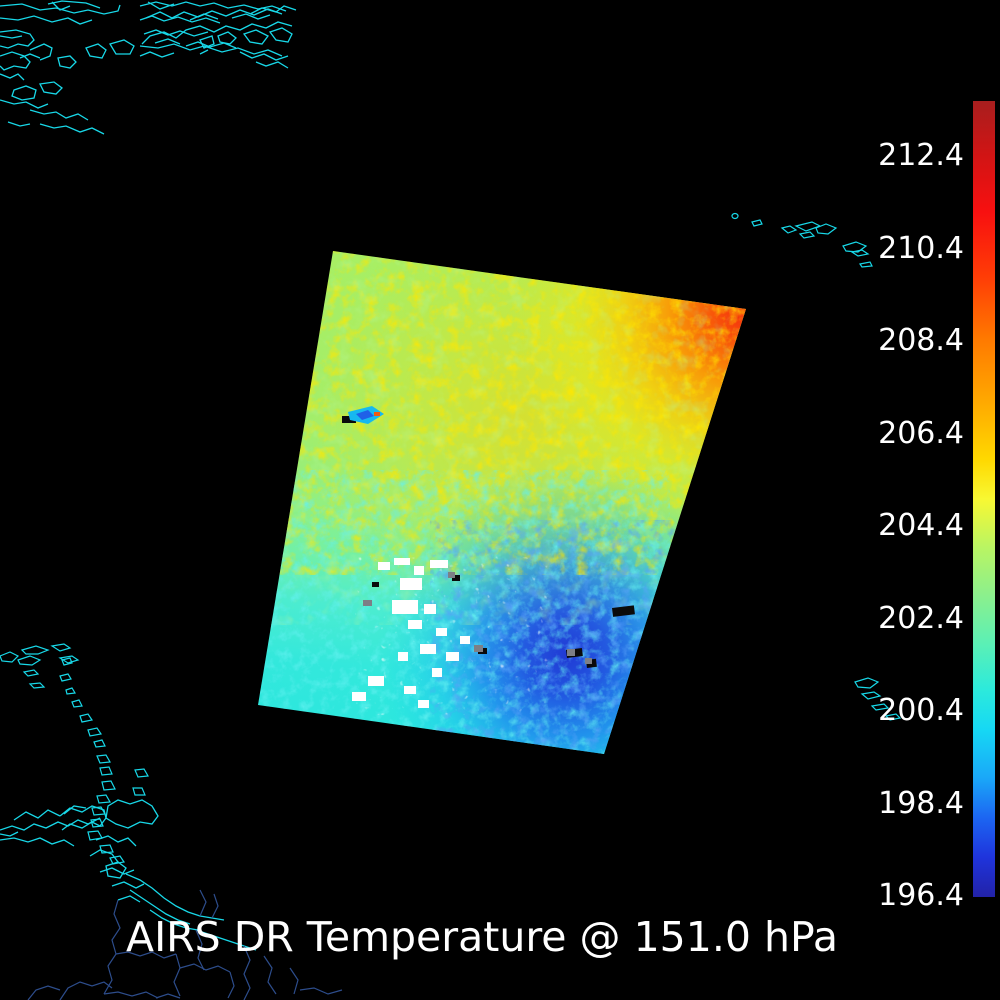 This screenshot has height=1000, width=1000. I want to click on coastline-canadian-maritimes, so click(218, 37).